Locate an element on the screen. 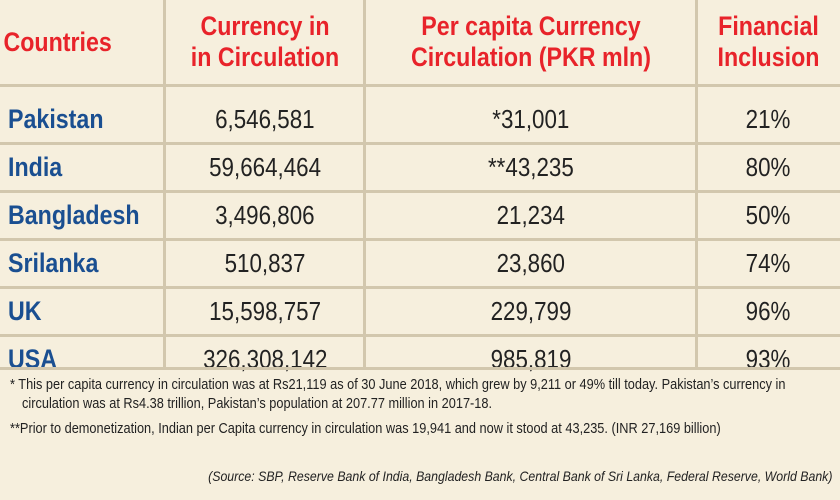  per-capita-cell: 985,819 is located at coordinates (531, 358).